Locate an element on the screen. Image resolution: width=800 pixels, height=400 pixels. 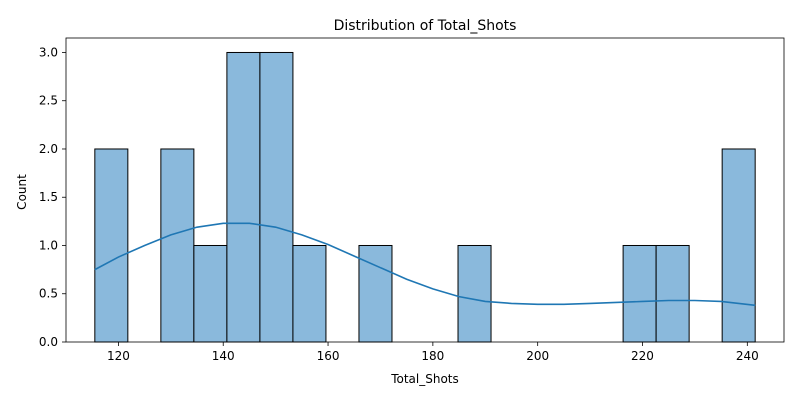
x-tick-label: 200 is located at coordinates (537, 356).